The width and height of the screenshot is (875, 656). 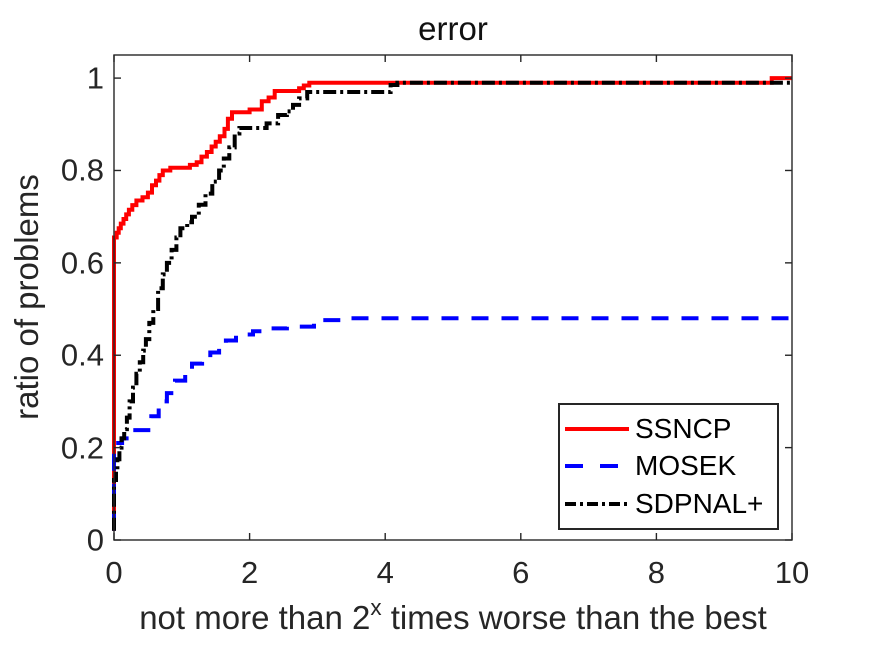 What do you see at coordinates (453, 28) in the screenshot?
I see `chart-title: error` at bounding box center [453, 28].